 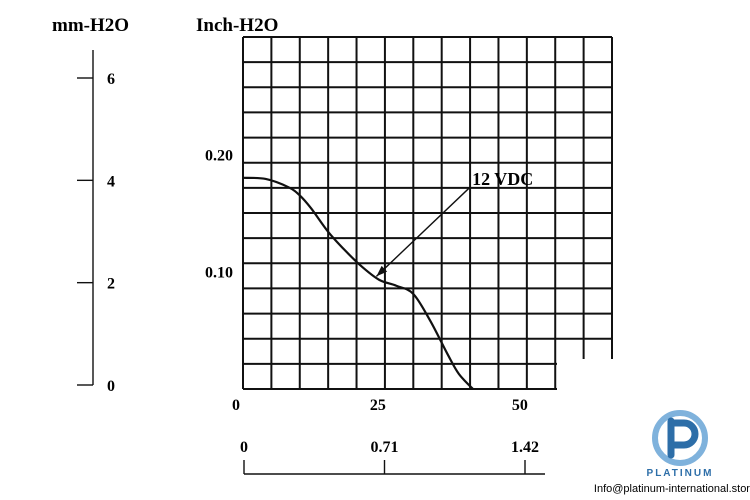 What do you see at coordinates (237, 25) in the screenshot?
I see `inch-axis-title: Inch-H2O` at bounding box center [237, 25].